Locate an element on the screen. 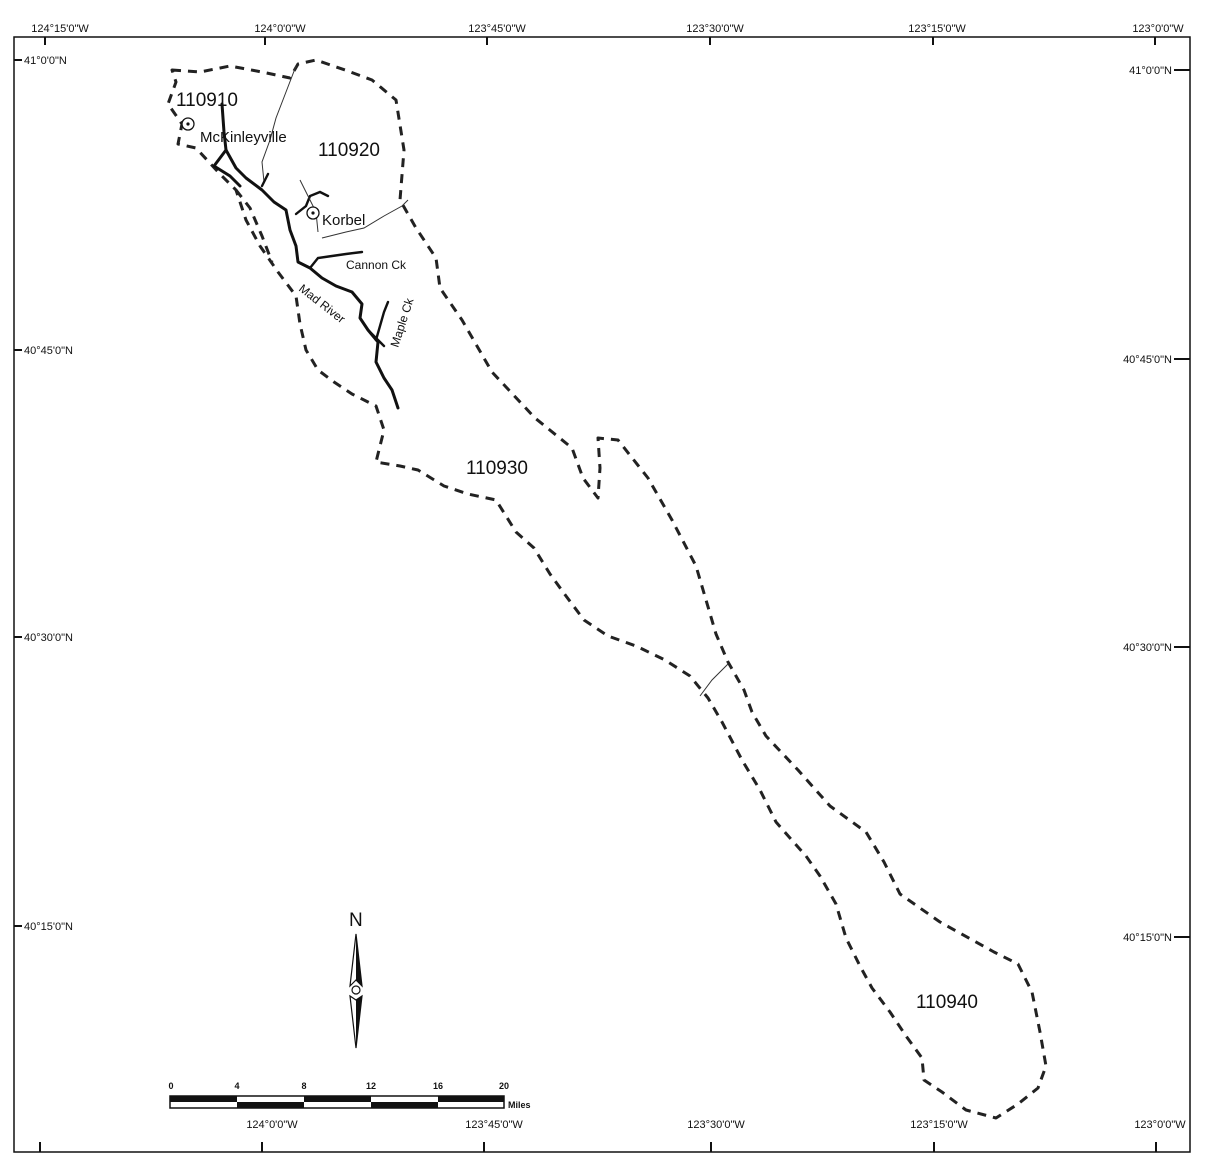 The height and width of the screenshot is (1173, 1207). watershed-label-110930: 110930 is located at coordinates (497, 468).